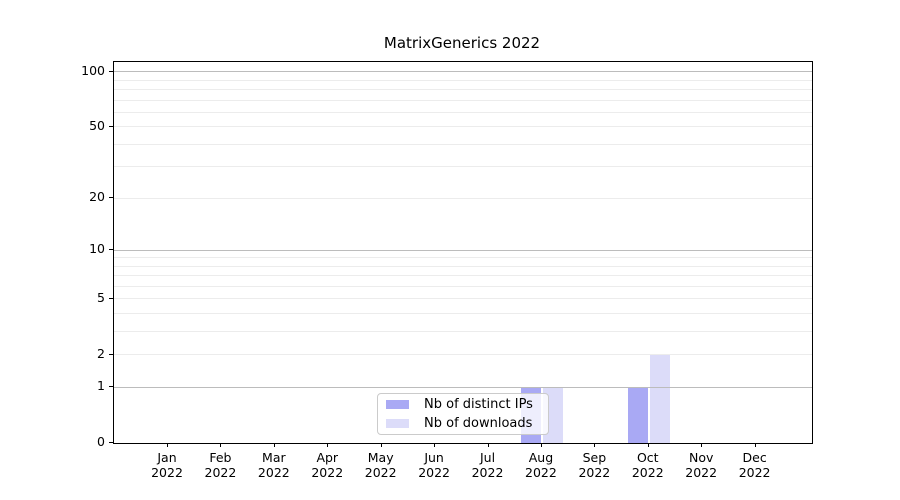  What do you see at coordinates (97, 197) in the screenshot?
I see `y-tick-label: 20` at bounding box center [97, 197].